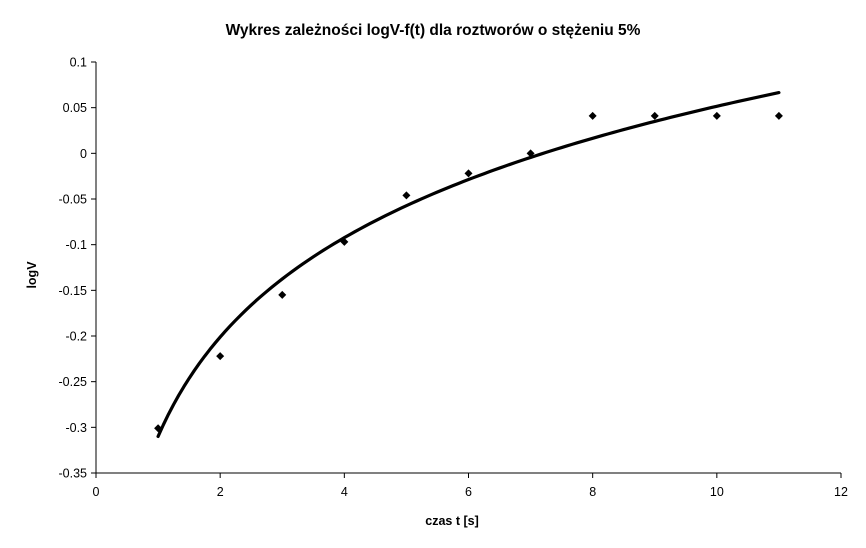 This screenshot has width=866, height=548. I want to click on y-tick-label: -0.1, so click(76, 245).